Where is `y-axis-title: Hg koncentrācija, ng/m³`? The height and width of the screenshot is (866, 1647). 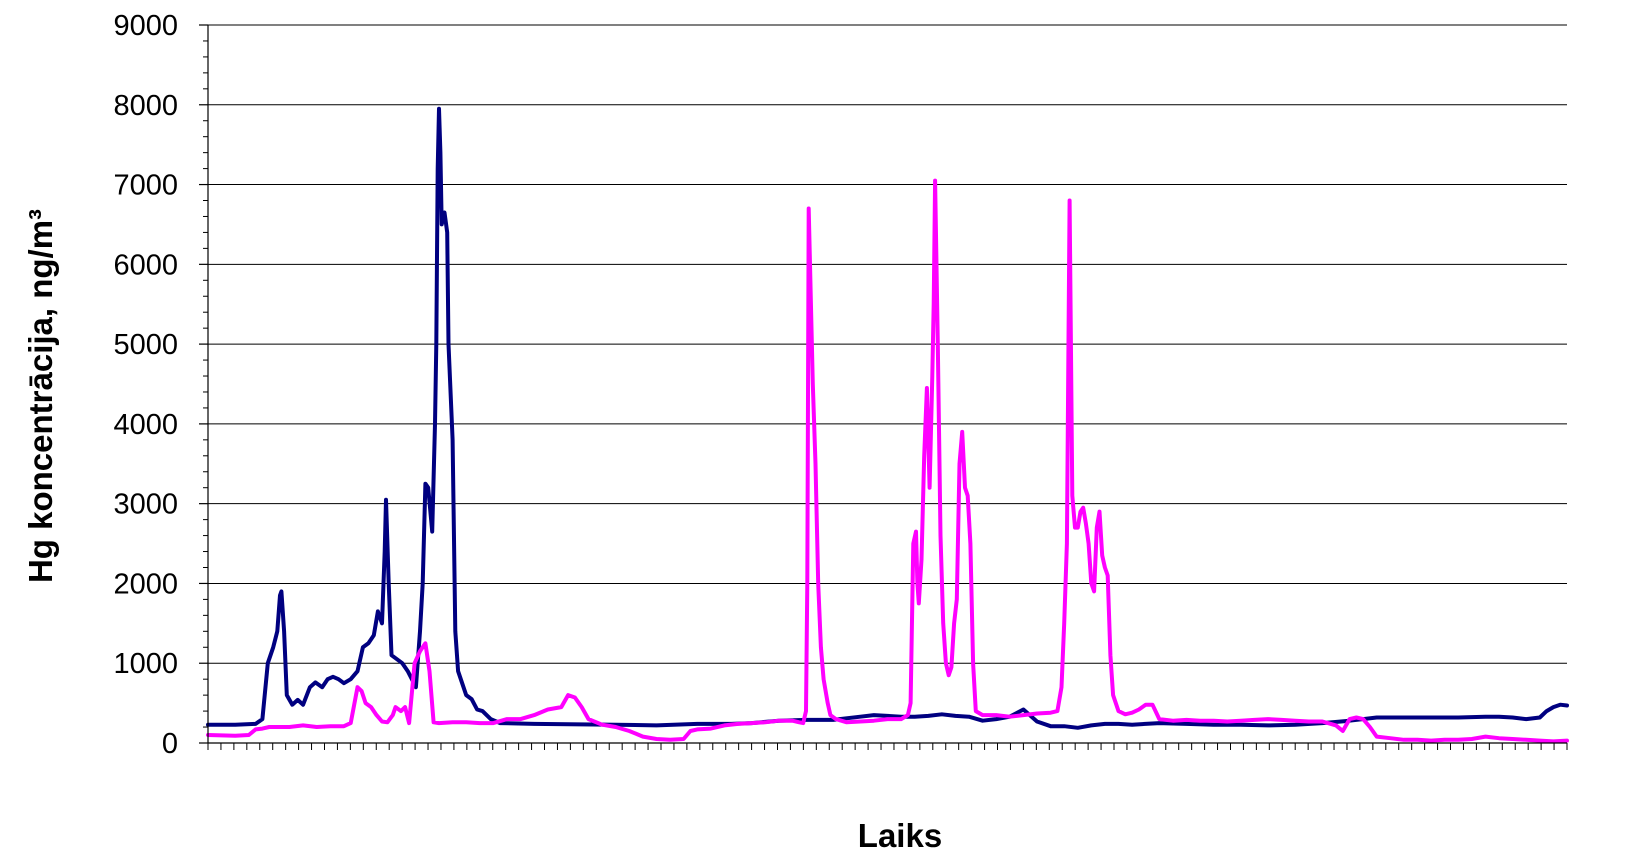
y-axis-title: Hg koncentrācija, ng/m³ is located at coordinates (40, 396).